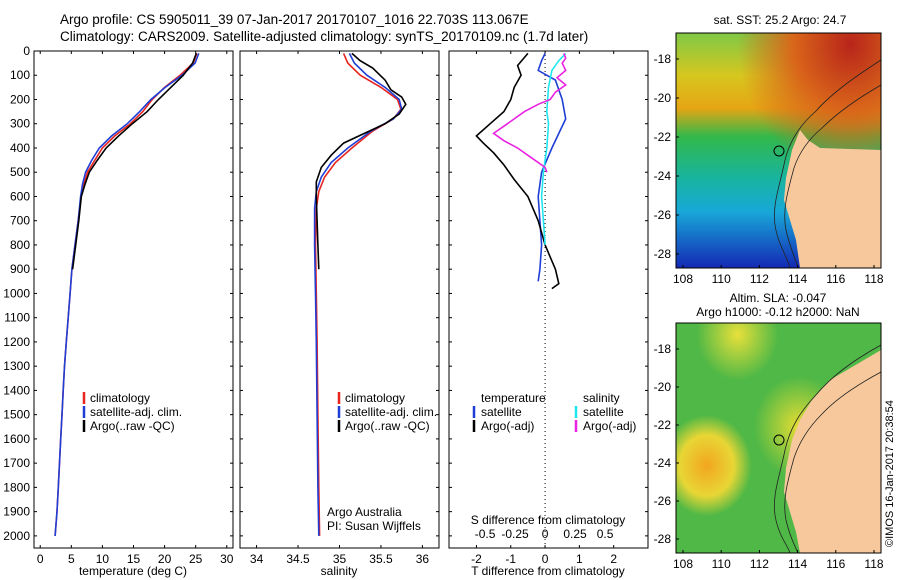  Describe the element at coordinates (663, 463) in the screenshot. I see `latitude-tick-label: -24` at that location.